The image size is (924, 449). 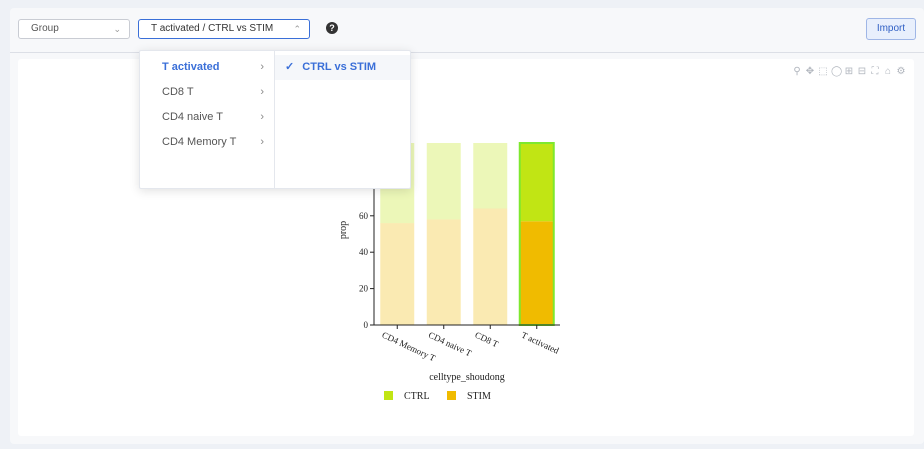 I want to click on y-tick-label: 20, so click(x=364, y=289).